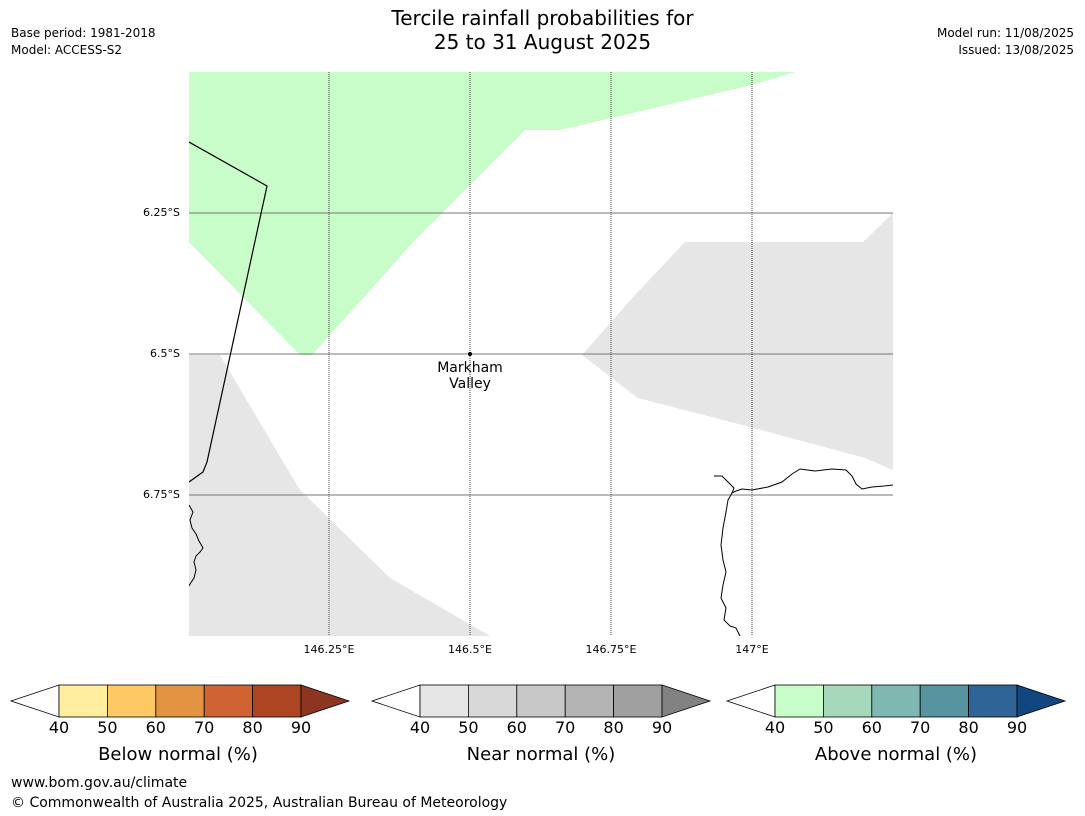  What do you see at coordinates (99, 783) in the screenshot?
I see `footer-url: www.bom.gov.au/climate` at bounding box center [99, 783].